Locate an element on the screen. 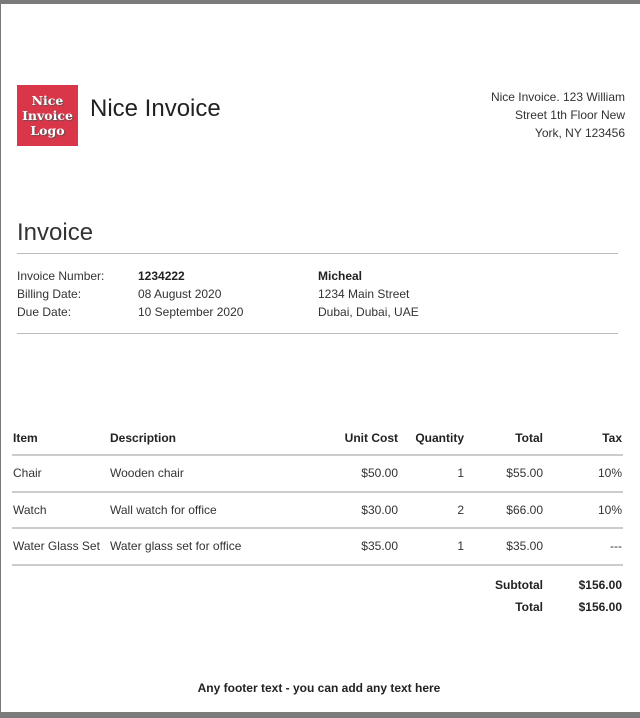  invoice-number: 1234222 is located at coordinates (161, 276).